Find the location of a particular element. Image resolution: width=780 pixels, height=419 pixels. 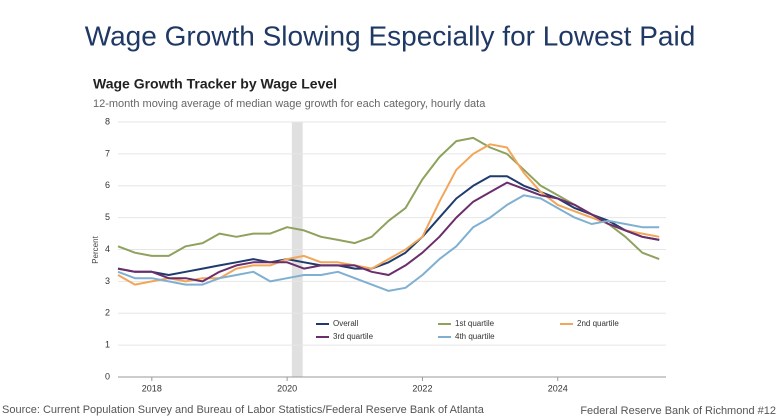

x-tick-label: 2020 is located at coordinates (287, 388).